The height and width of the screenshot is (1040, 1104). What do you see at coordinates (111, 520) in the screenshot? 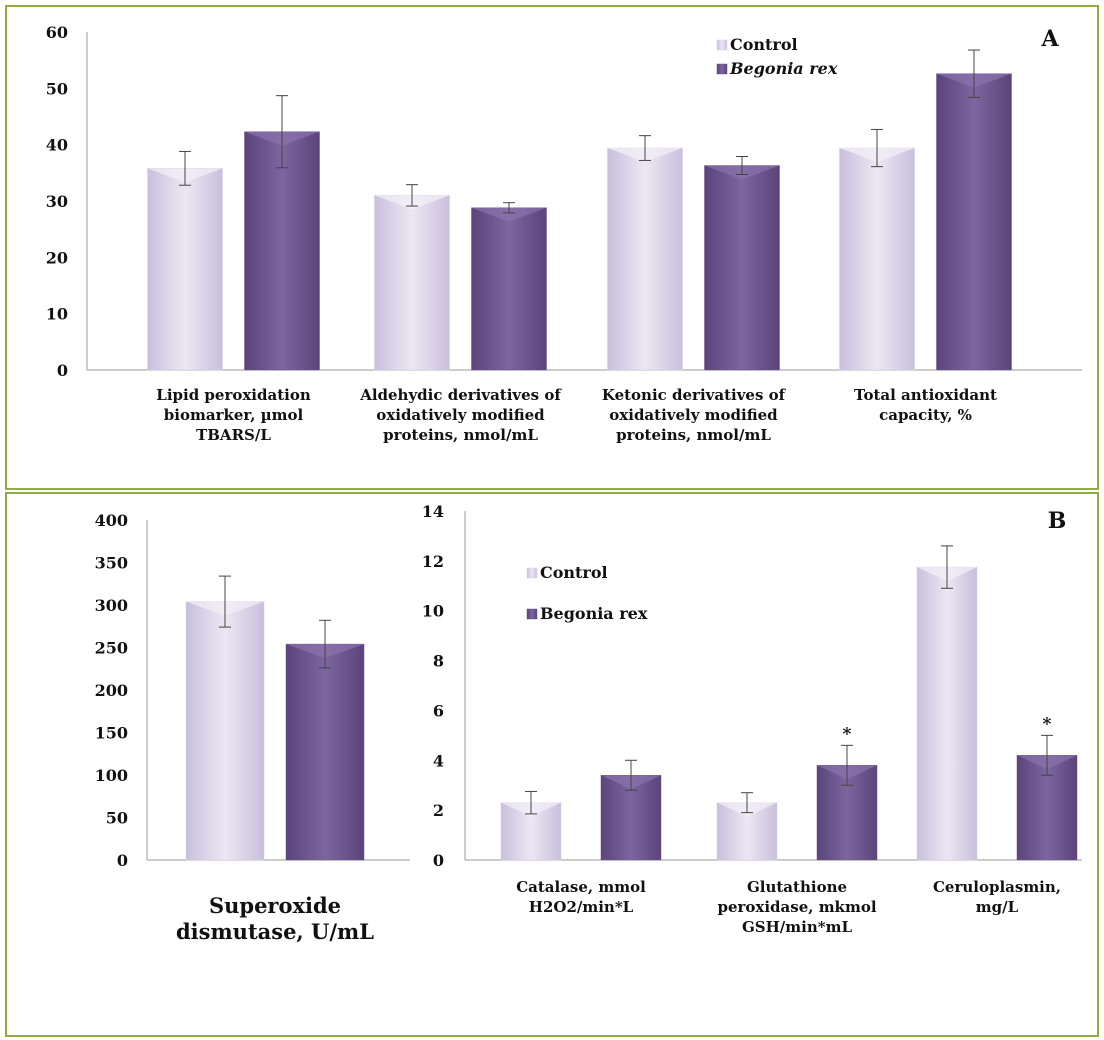
I see `y-tick-label: 400` at bounding box center [111, 520].